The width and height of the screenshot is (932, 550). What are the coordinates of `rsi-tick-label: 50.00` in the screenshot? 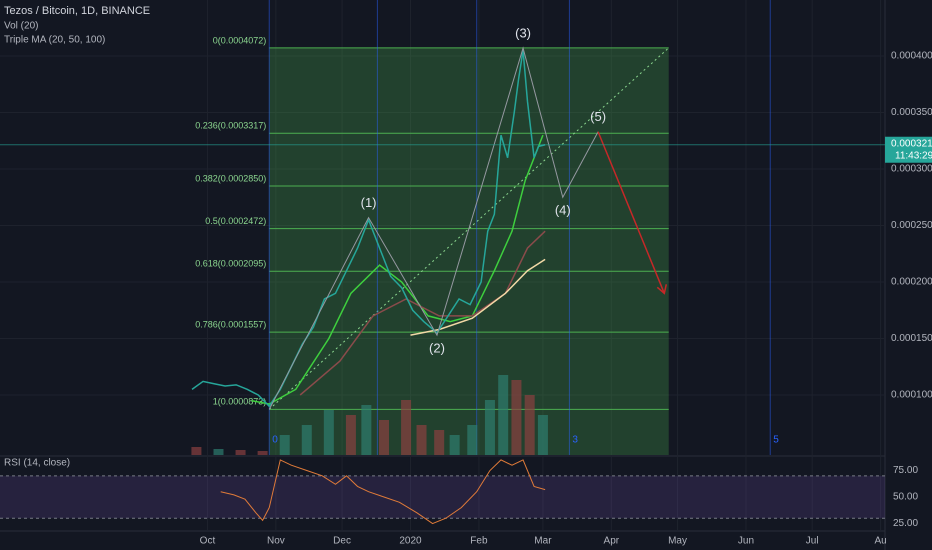 It's located at (905, 497).